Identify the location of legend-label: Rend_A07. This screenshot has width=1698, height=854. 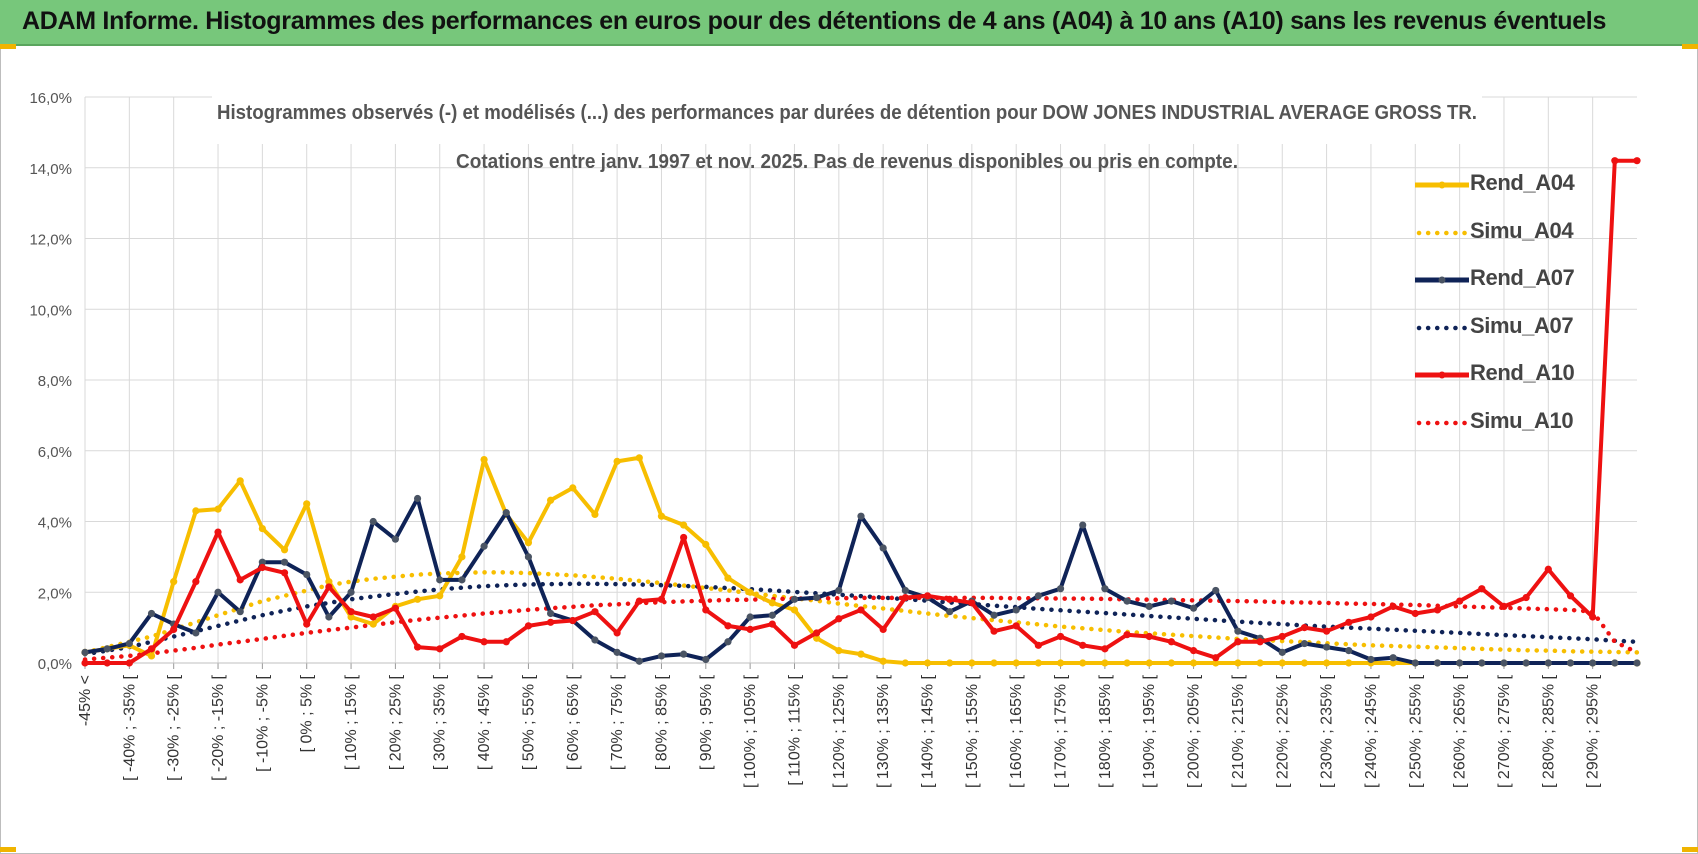
(1522, 277).